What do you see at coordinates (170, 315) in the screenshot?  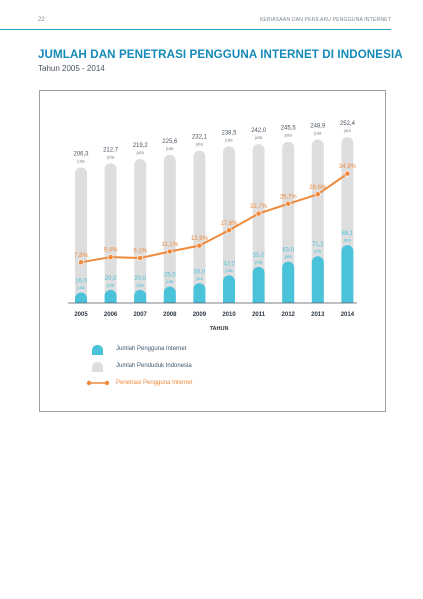 I see `x-tick-label: 2008` at bounding box center [170, 315].